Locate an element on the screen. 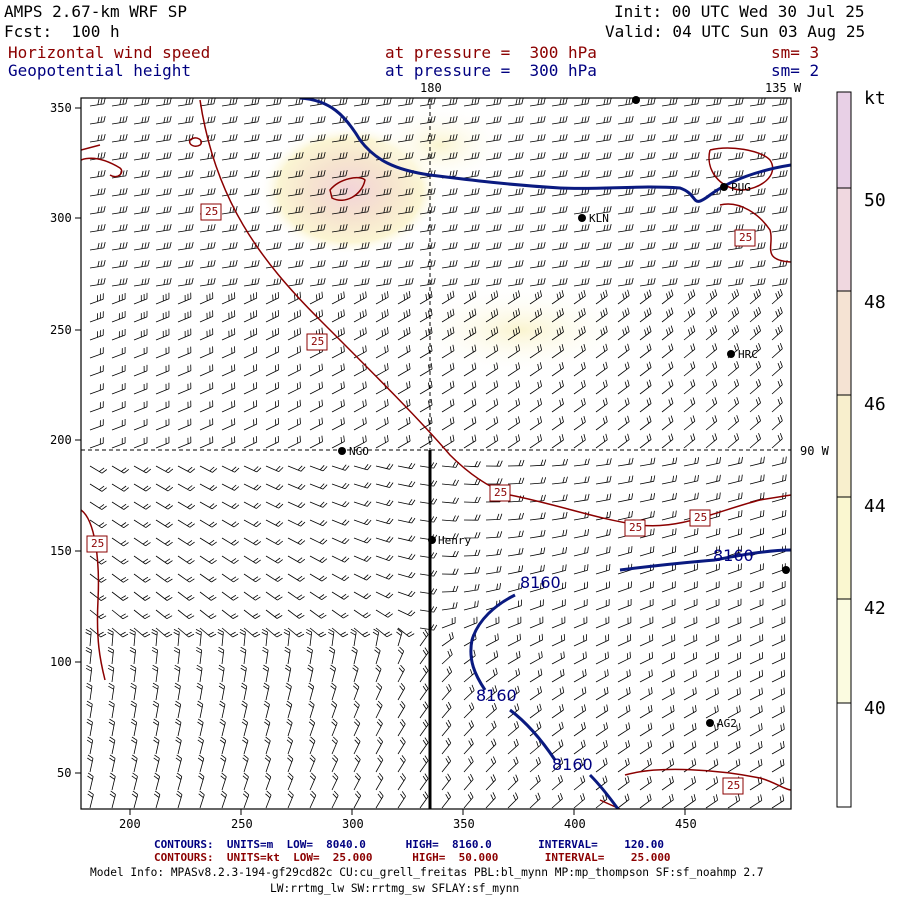 This screenshot has height=900, width=900. height-contour-top is located at coordinates (545, 150).